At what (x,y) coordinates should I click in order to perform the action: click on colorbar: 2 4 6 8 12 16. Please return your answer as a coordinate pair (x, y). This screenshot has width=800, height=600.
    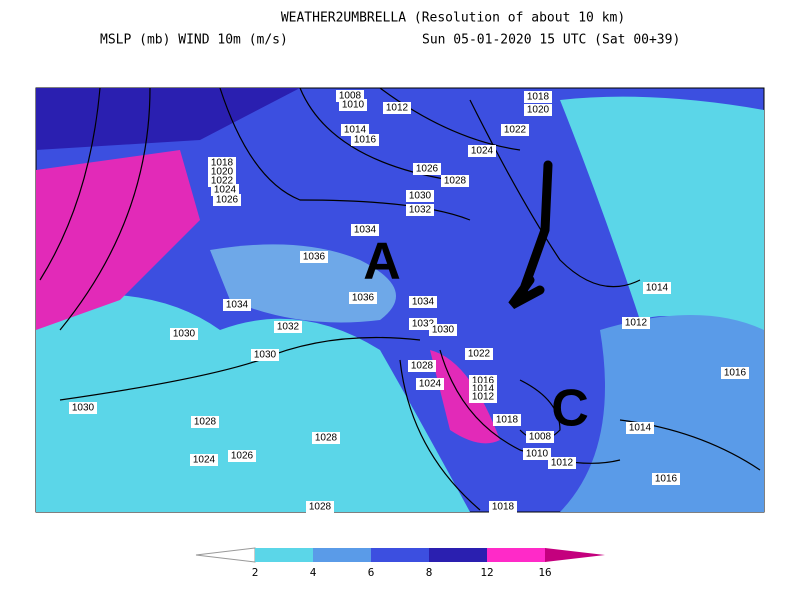
    Looking at the image, I should click on (400, 563).